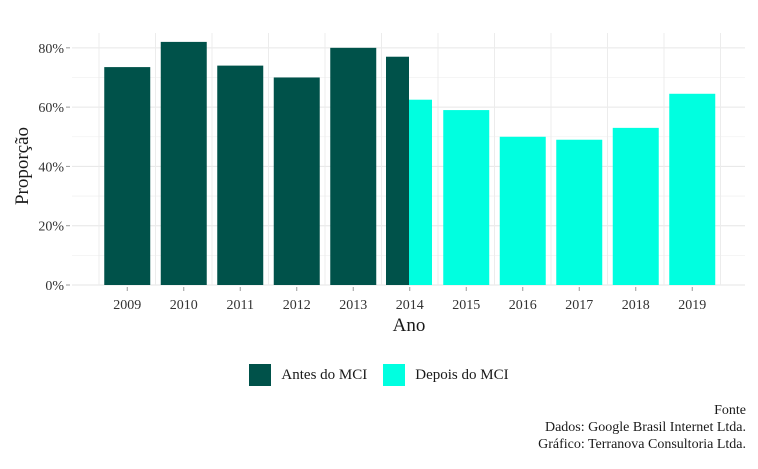 The height and width of the screenshot is (469, 758). Describe the element at coordinates (353, 166) in the screenshot. I see `bar-2013-antes` at that location.